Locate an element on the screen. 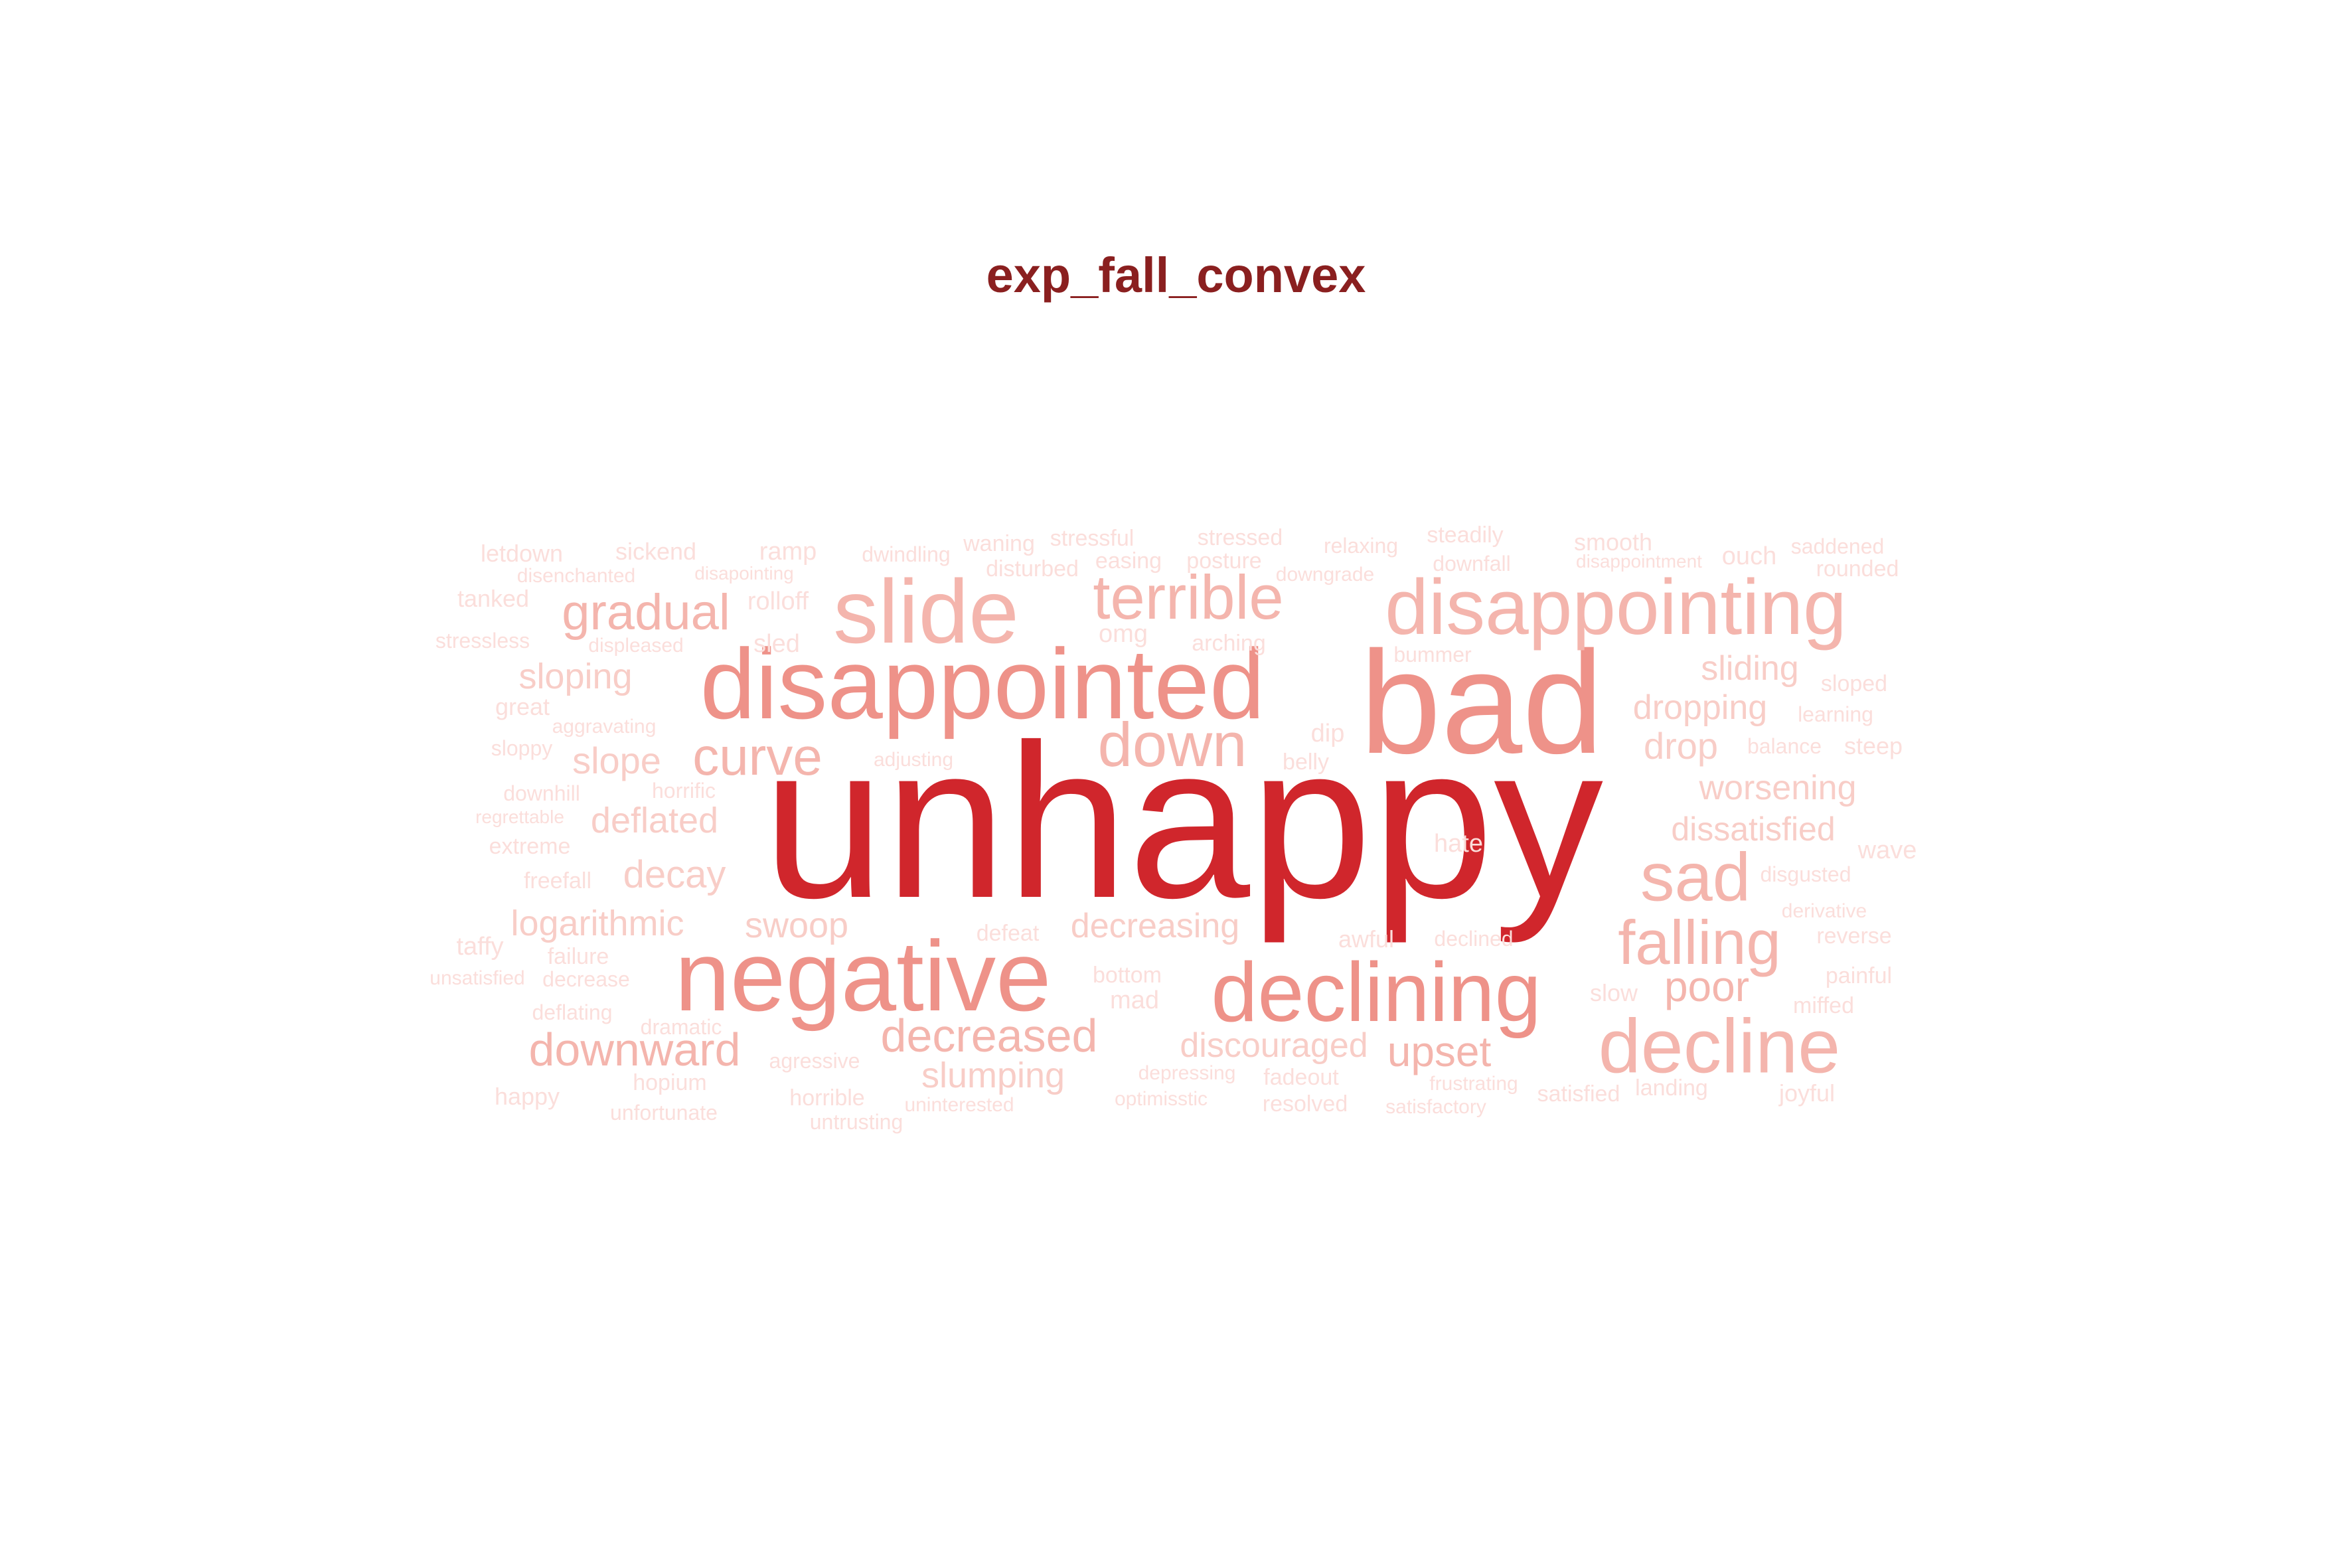 Image resolution: width=2352 pixels, height=1568 pixels. cloud-word: slide is located at coordinates (926, 611).